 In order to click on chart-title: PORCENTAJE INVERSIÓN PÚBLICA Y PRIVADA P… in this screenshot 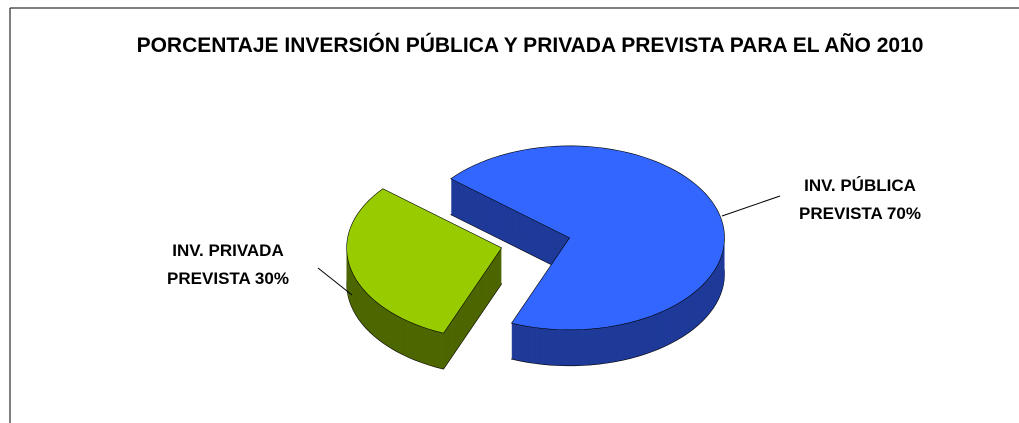, I will do `click(530, 45)`.